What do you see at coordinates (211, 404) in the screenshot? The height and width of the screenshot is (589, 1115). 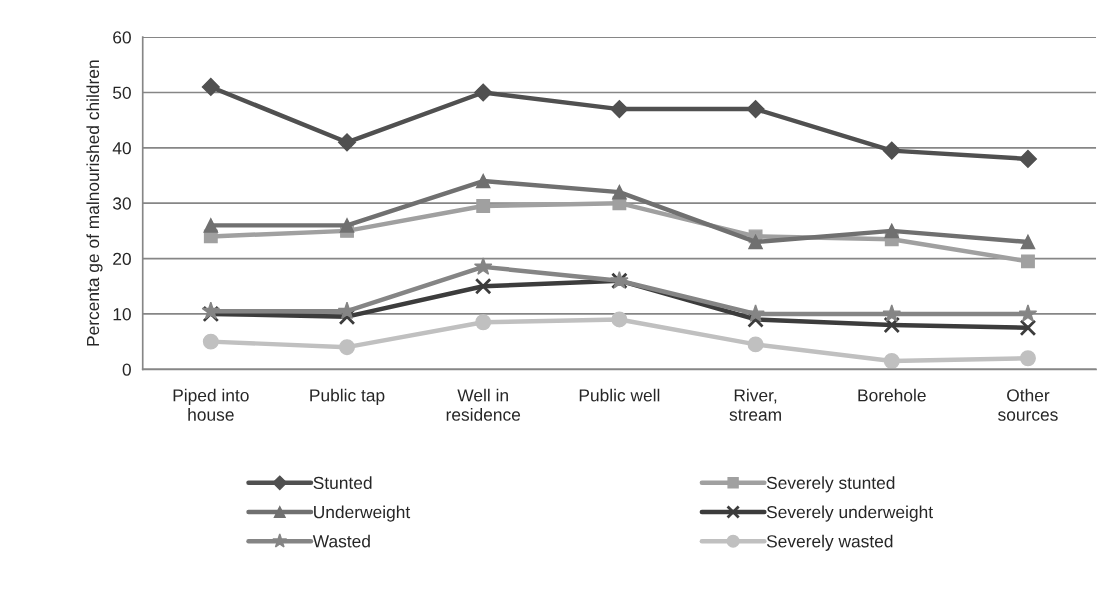 I see `x-tick-label: Piped into house` at bounding box center [211, 404].